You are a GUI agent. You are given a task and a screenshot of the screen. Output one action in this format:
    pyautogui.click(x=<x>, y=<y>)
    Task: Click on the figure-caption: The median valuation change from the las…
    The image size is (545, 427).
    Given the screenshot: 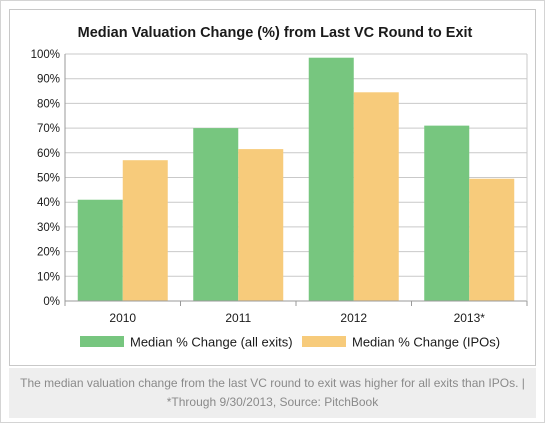 What is the action you would take?
    pyautogui.click(x=272, y=393)
    